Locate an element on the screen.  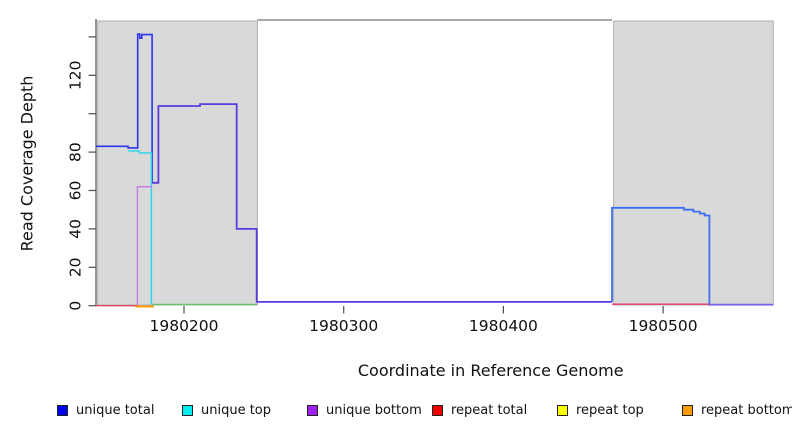
legend-label: repeat top is located at coordinates (610, 410).